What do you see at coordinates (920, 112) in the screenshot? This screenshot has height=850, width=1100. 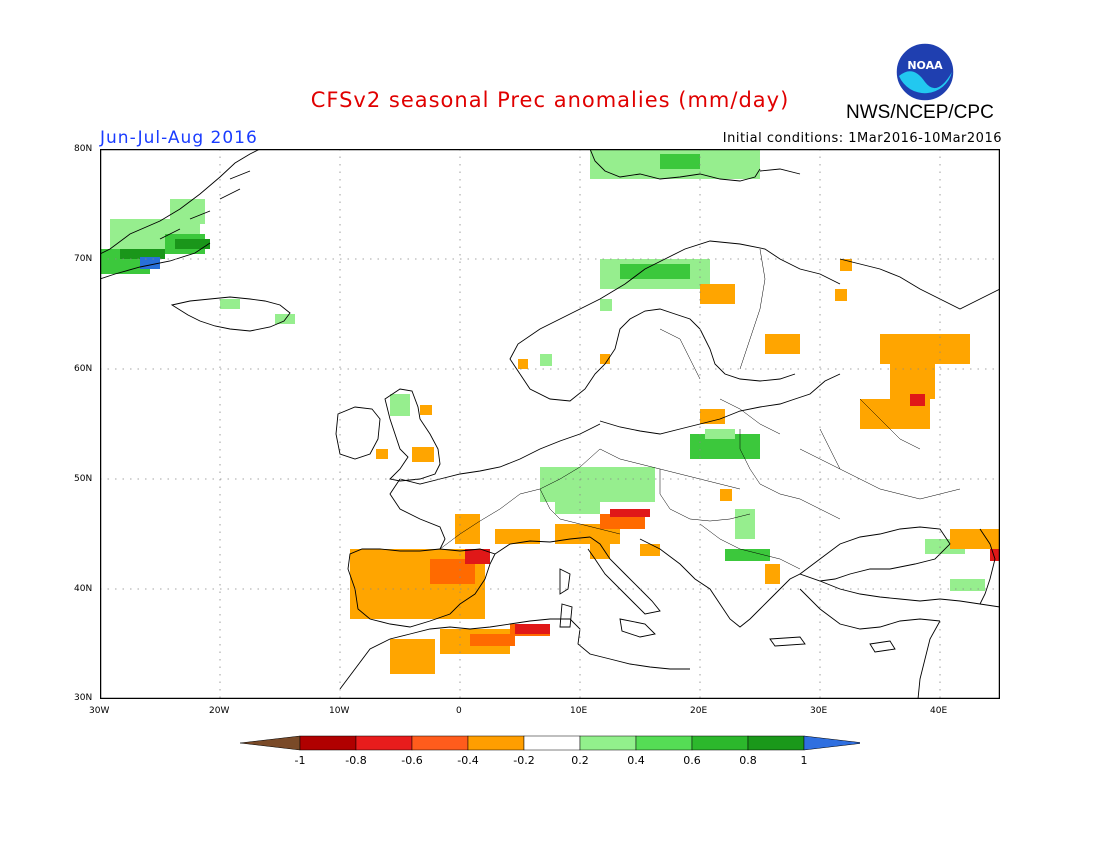 I see `agency-label: NWS/NCEP/CPC` at bounding box center [920, 112].